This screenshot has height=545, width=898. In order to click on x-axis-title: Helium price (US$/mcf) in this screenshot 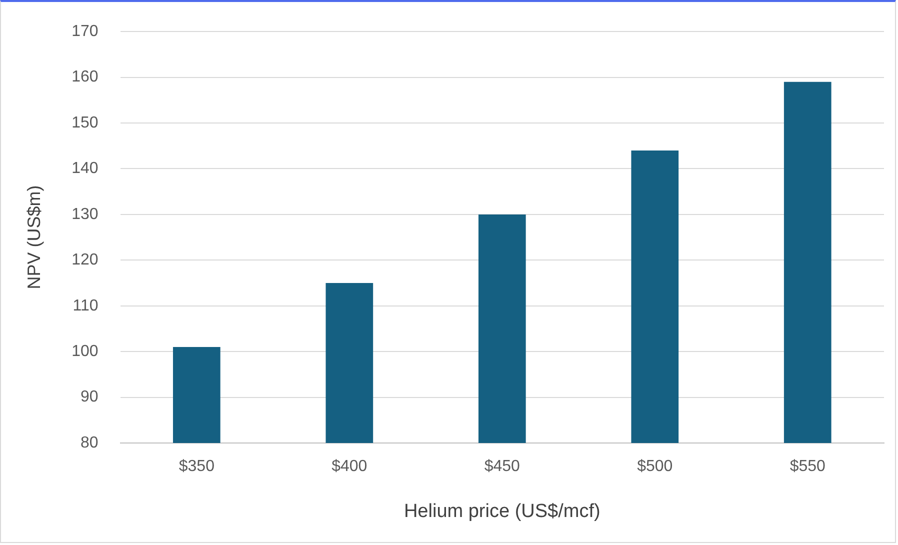, I will do `click(502, 511)`.